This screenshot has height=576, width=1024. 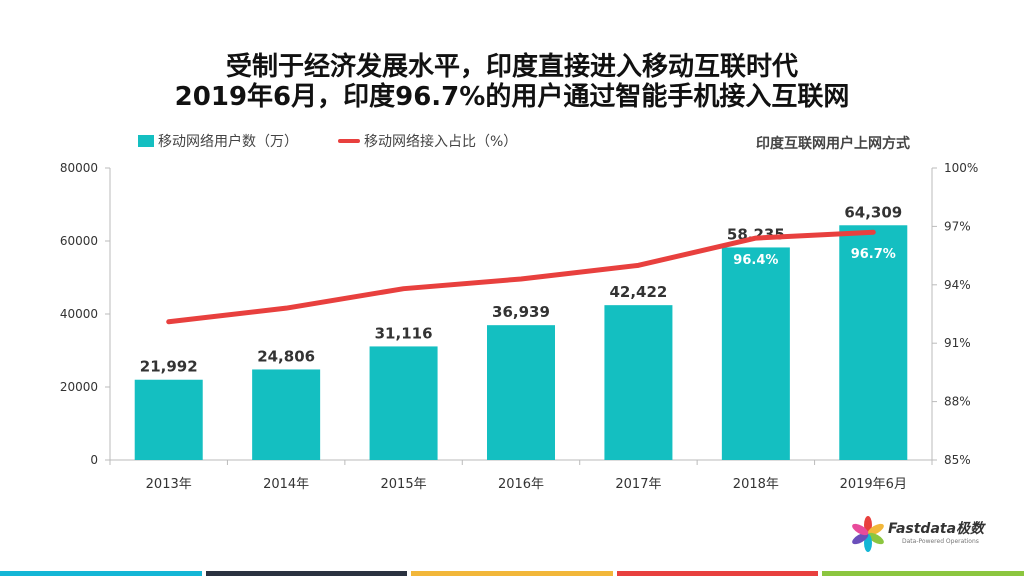 I want to click on y-right-tick-label: 100%, so click(x=961, y=168).